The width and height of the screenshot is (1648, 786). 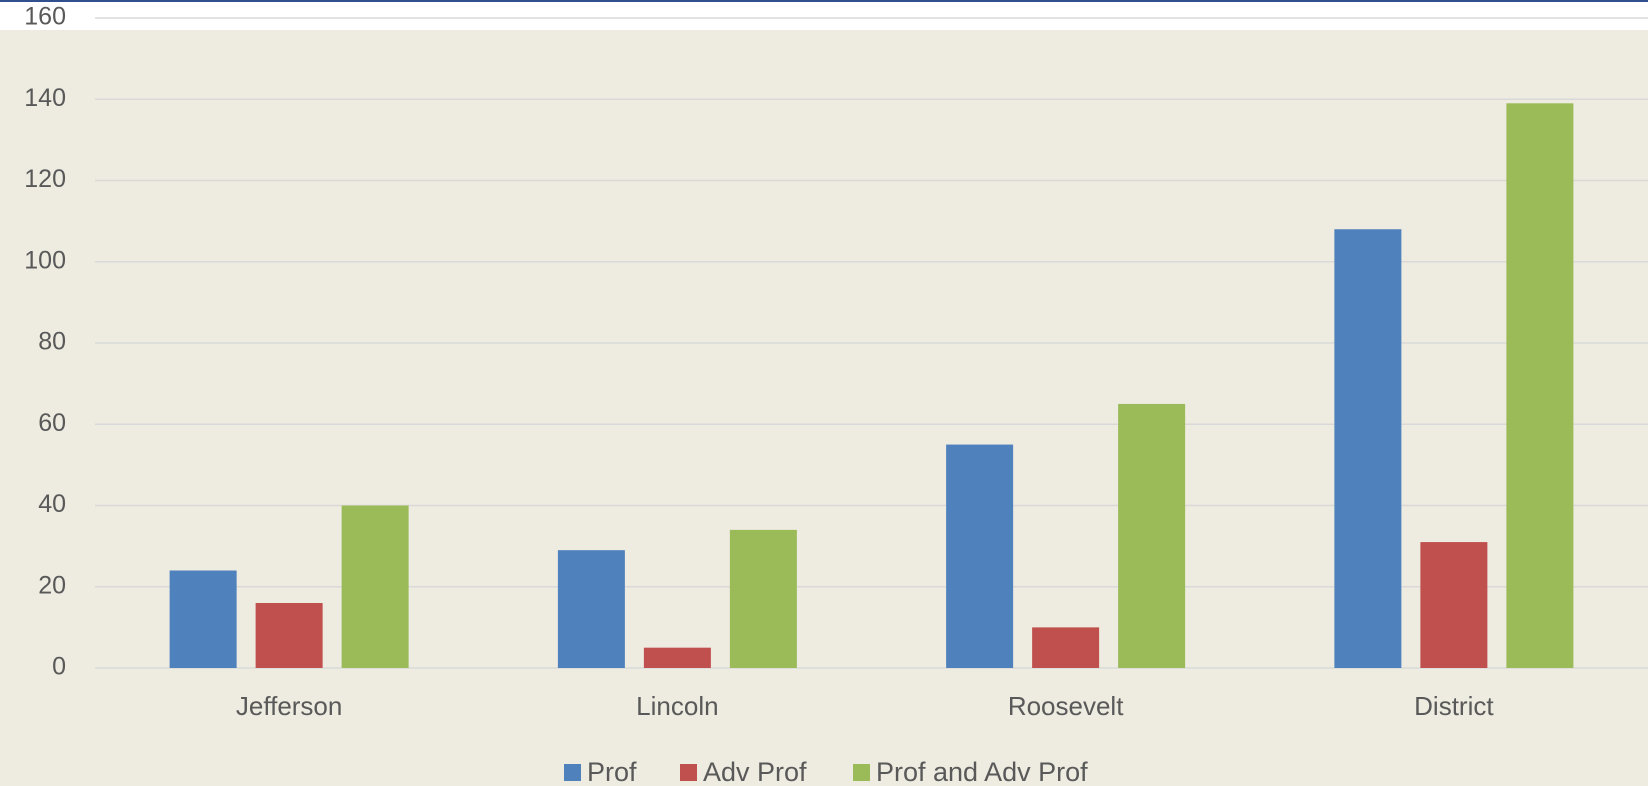 I want to click on legend-label: Prof and Adv Prof, so click(x=982, y=771).